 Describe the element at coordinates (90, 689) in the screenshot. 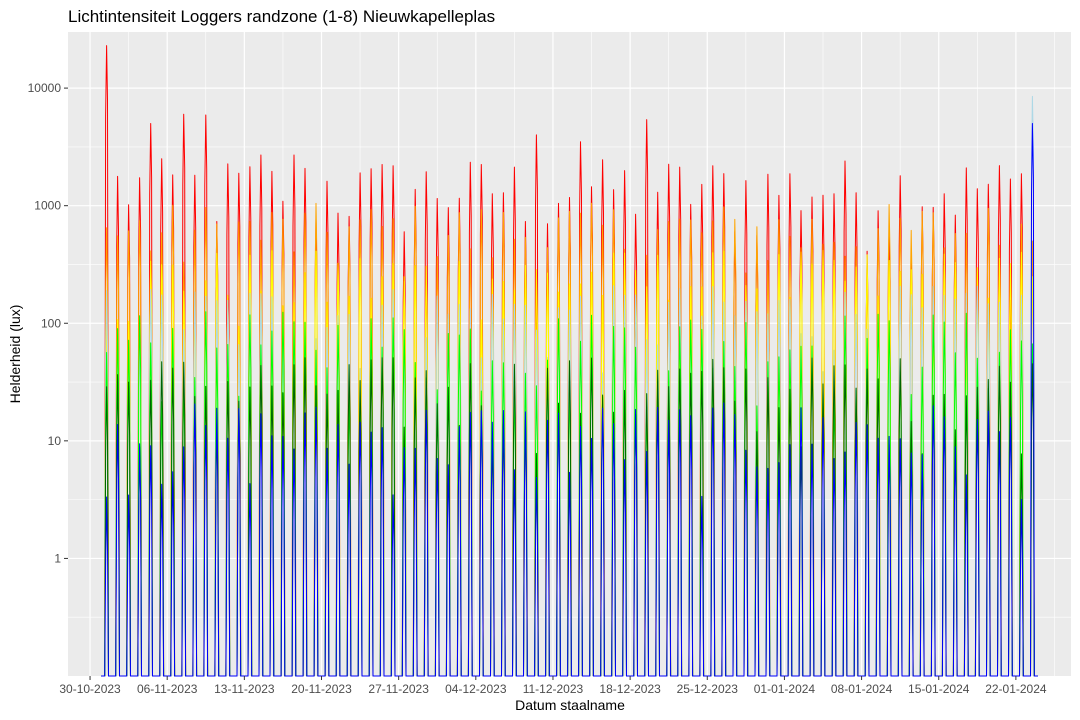

I see `x-tick-label: 30-10-2023` at that location.